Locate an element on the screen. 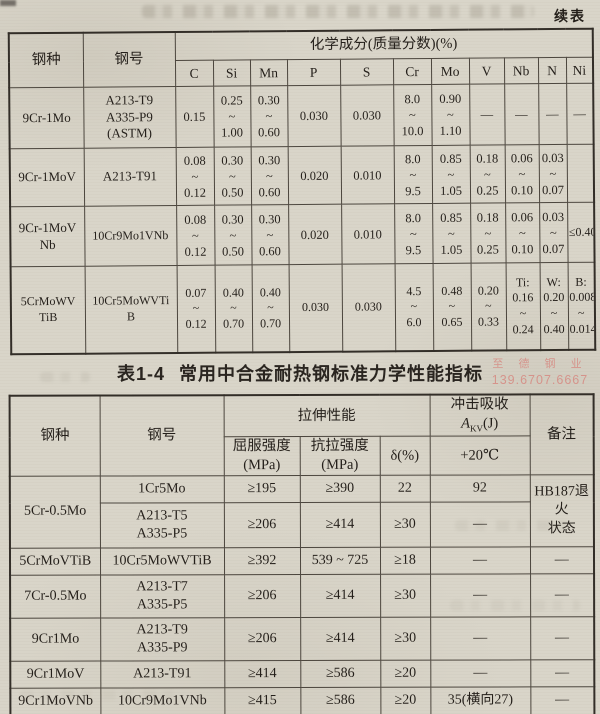  tensile-cell: ≥390 is located at coordinates (339, 489).